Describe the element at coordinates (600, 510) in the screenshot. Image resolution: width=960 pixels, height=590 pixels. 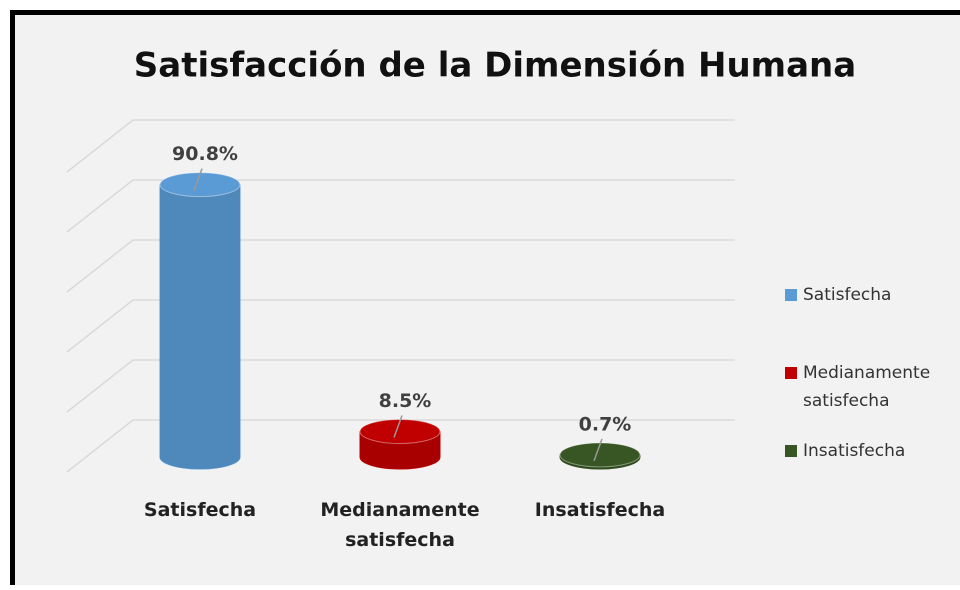
I see `x-tick-label: Insatisfecha` at that location.